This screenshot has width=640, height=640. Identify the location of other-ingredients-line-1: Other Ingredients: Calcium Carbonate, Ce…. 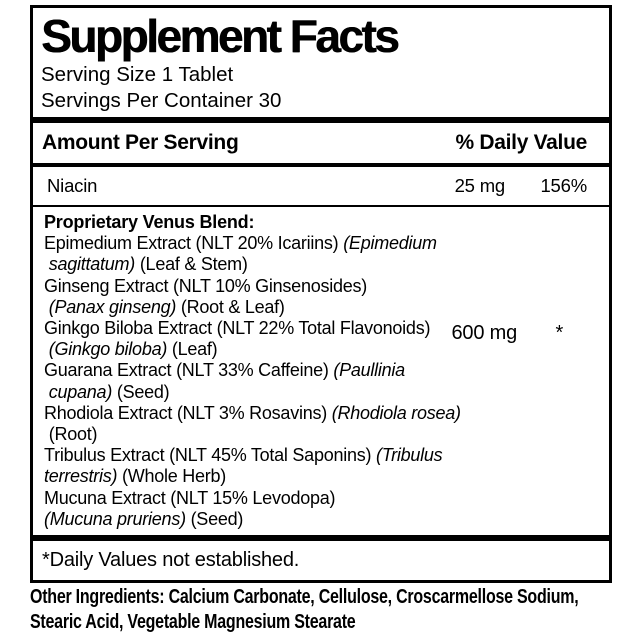
(304, 597).